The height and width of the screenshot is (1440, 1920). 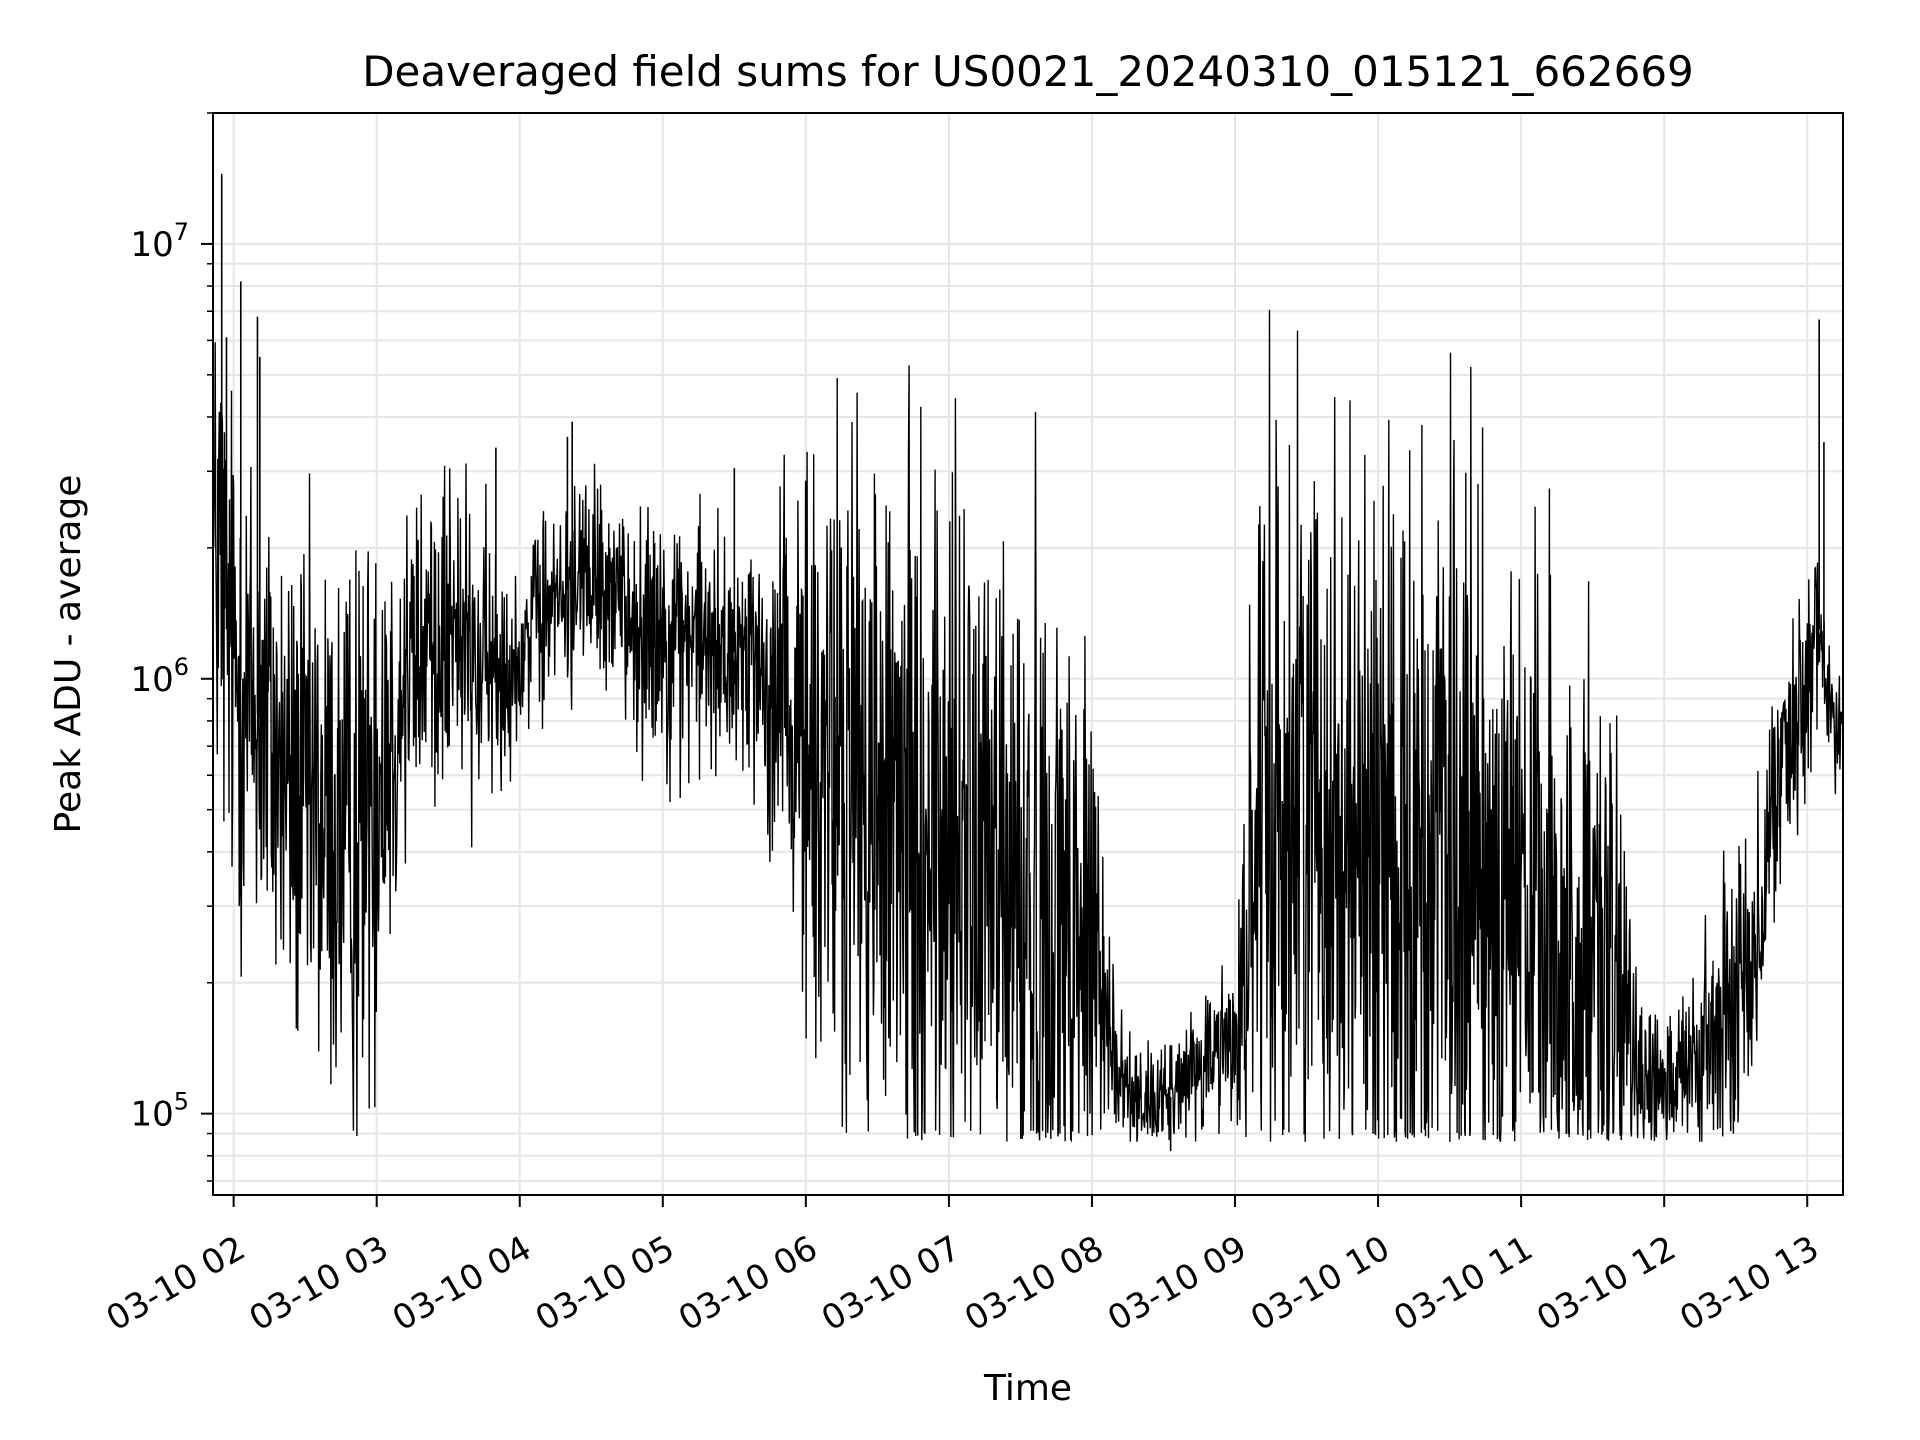 I want to click on y-axis-label: Peak ADU - average, so click(x=68, y=654).